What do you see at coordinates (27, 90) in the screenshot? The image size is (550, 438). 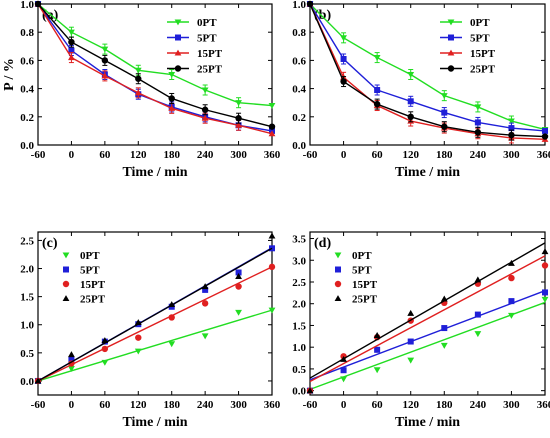 I see `y-tick-label: 0.4` at bounding box center [27, 90].